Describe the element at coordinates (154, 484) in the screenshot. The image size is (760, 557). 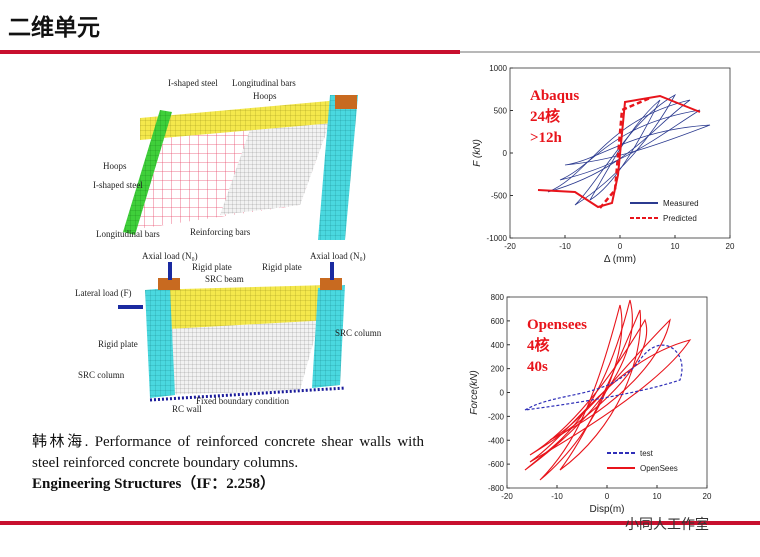
I see `citation-journal: Engineering Structures（IF：2.258）` at that location.